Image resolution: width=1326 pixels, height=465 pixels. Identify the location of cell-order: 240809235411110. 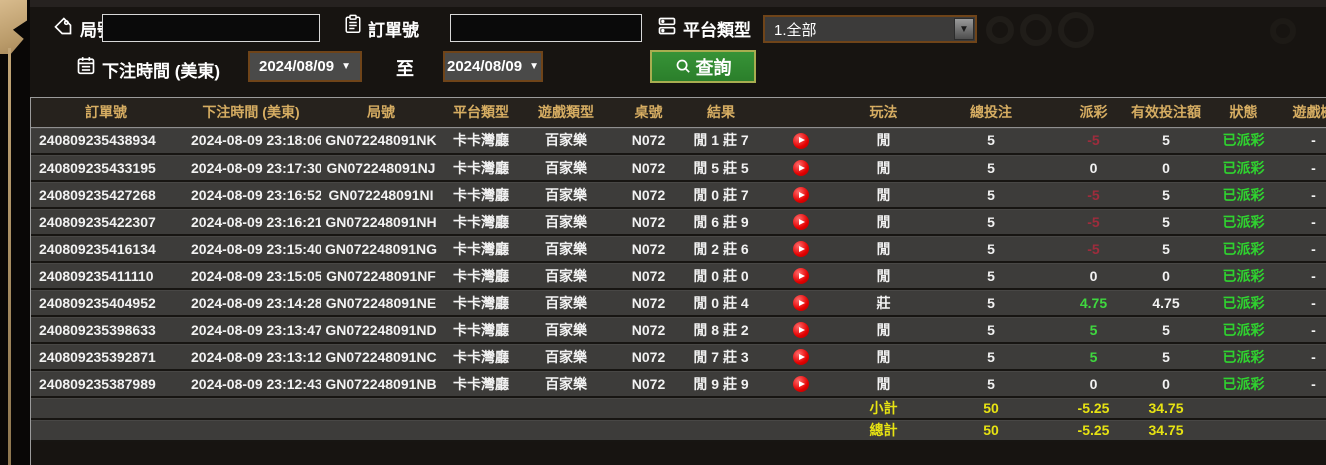
(106, 276).